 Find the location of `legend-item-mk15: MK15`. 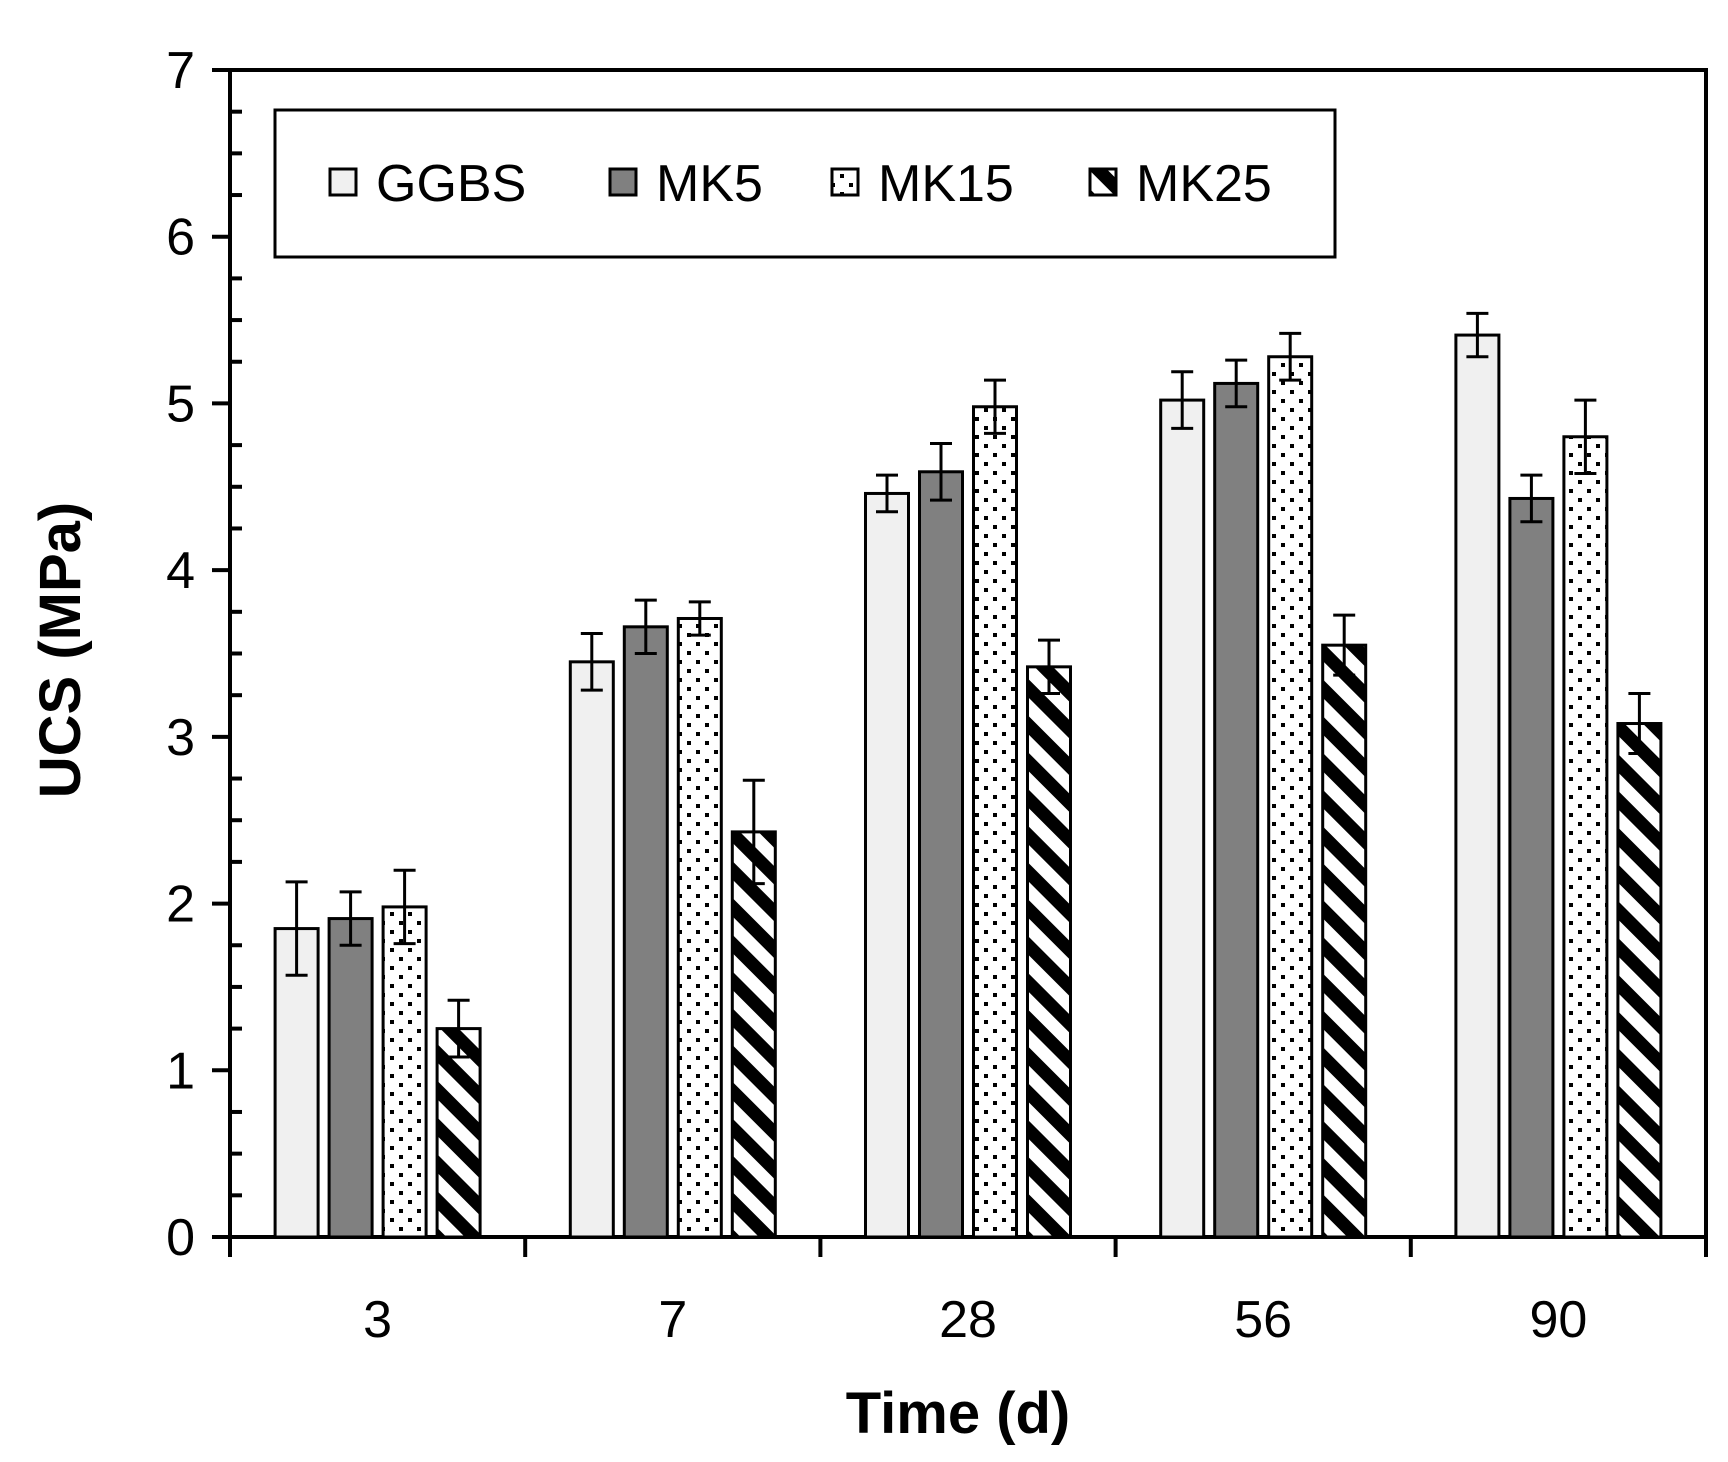

legend-item-mk15: MK15 is located at coordinates (922, 184).